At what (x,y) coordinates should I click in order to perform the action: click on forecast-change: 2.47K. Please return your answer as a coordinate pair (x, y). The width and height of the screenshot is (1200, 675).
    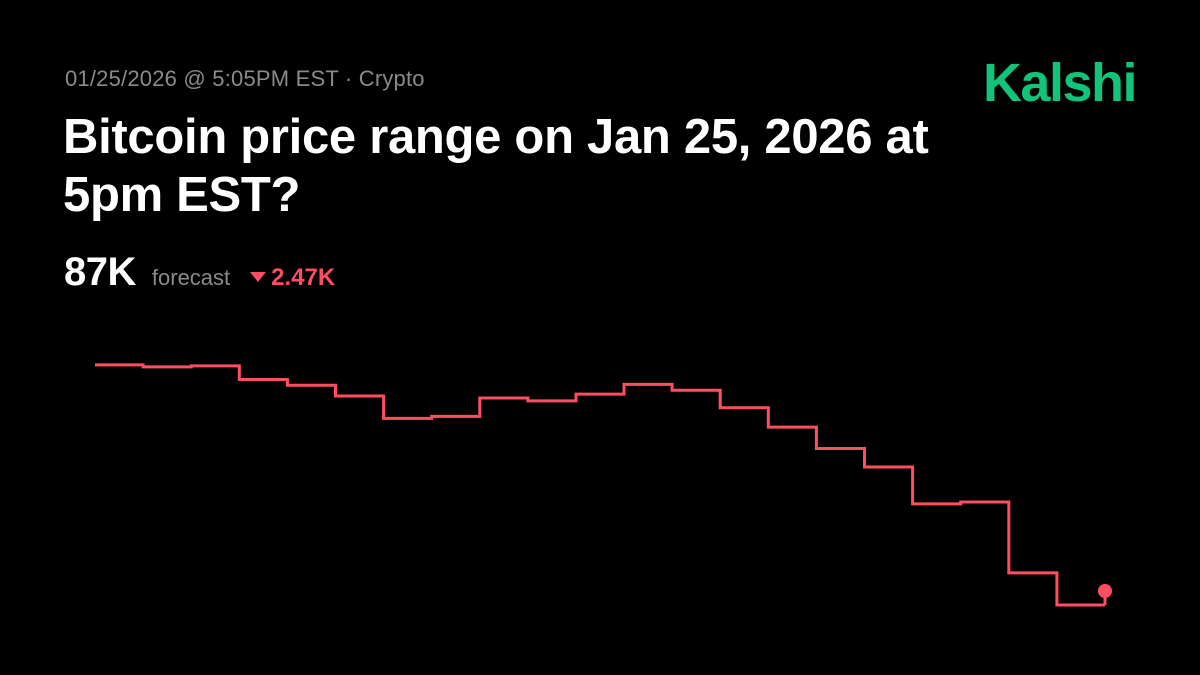
    Looking at the image, I should click on (292, 278).